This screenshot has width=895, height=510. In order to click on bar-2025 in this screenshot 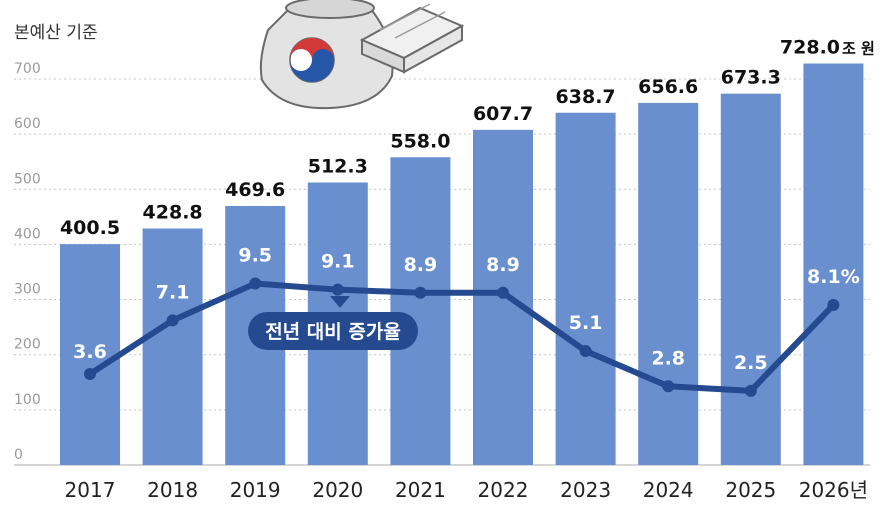, I will do `click(750, 279)`.